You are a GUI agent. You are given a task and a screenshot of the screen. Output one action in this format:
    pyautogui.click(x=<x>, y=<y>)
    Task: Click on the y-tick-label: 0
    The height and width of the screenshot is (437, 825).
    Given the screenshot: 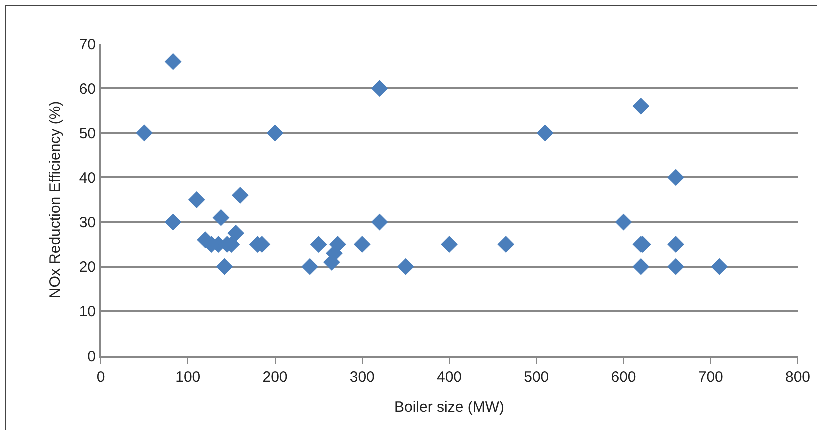 What is the action you would take?
    pyautogui.click(x=92, y=357)
    